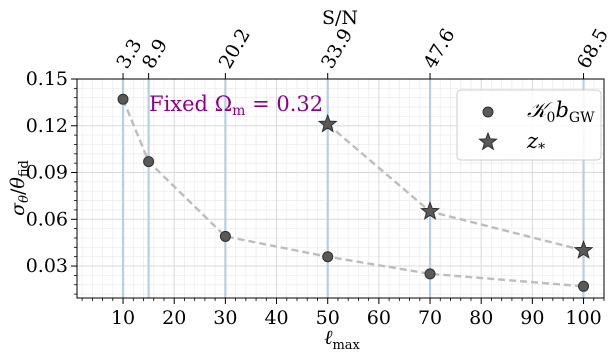 This screenshot has width=608, height=354. Describe the element at coordinates (590, 49) in the screenshot. I see `top-tick-label: 68.5` at that location.